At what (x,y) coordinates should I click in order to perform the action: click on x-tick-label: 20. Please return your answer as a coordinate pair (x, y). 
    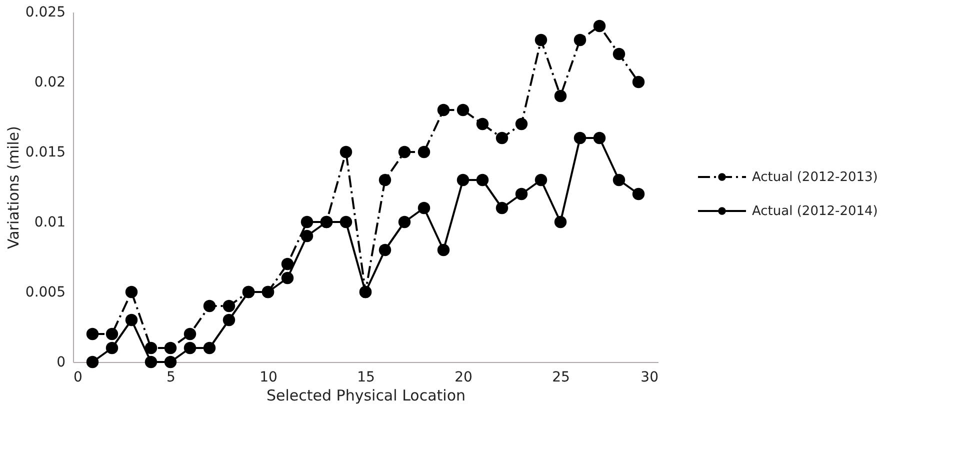
    Looking at the image, I should click on (463, 378).